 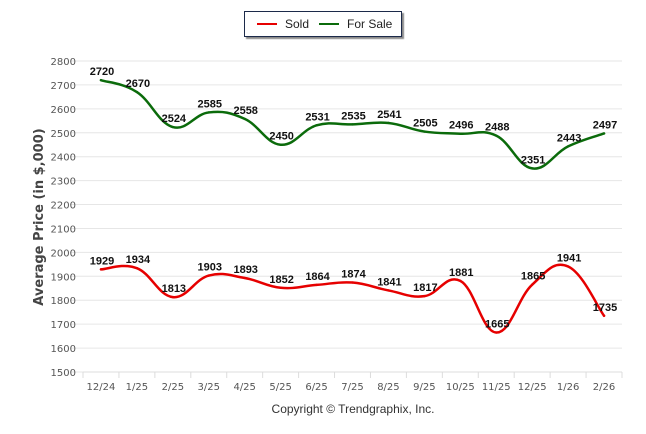 What do you see at coordinates (209, 387) in the screenshot?
I see `x-tick-label: 3/25` at bounding box center [209, 387].